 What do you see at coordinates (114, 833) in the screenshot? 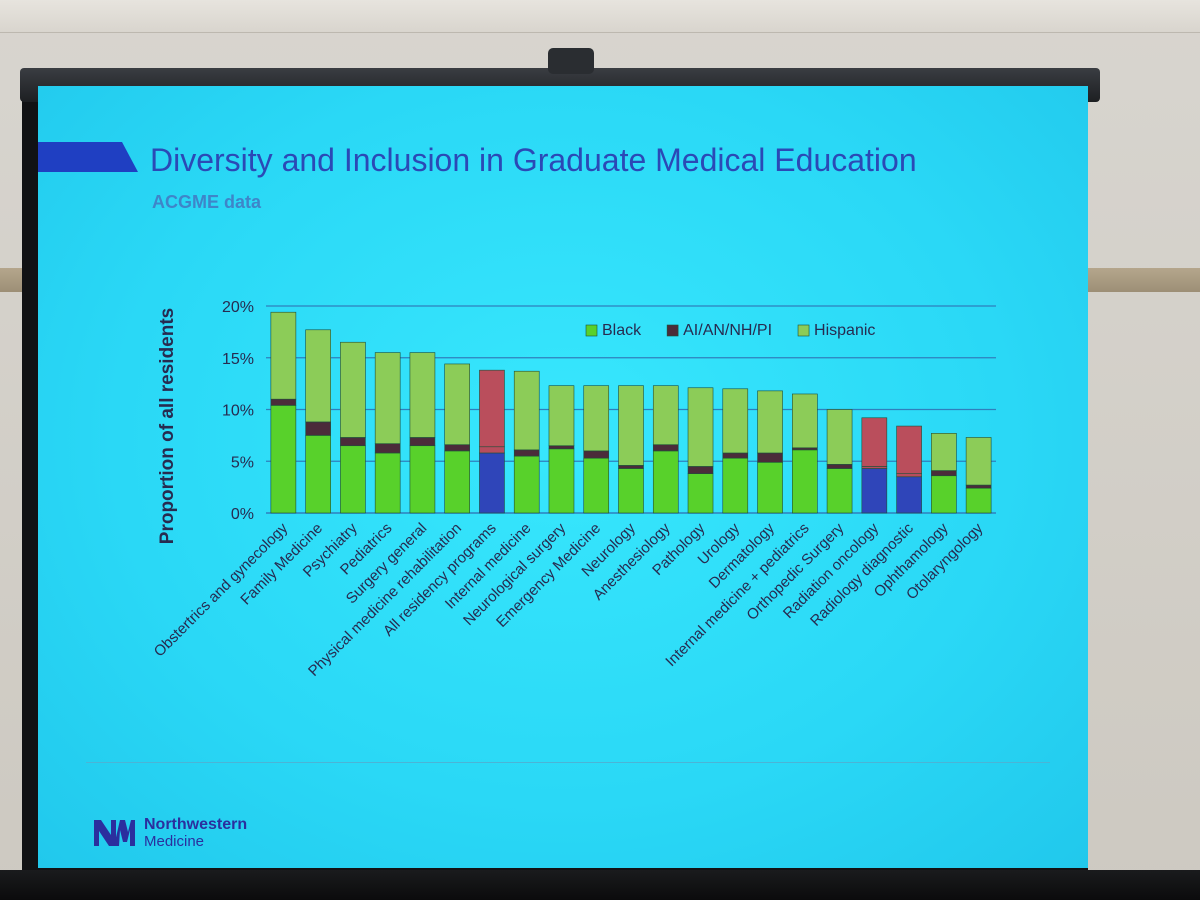
I see `nm-logo-icon` at bounding box center [114, 833].